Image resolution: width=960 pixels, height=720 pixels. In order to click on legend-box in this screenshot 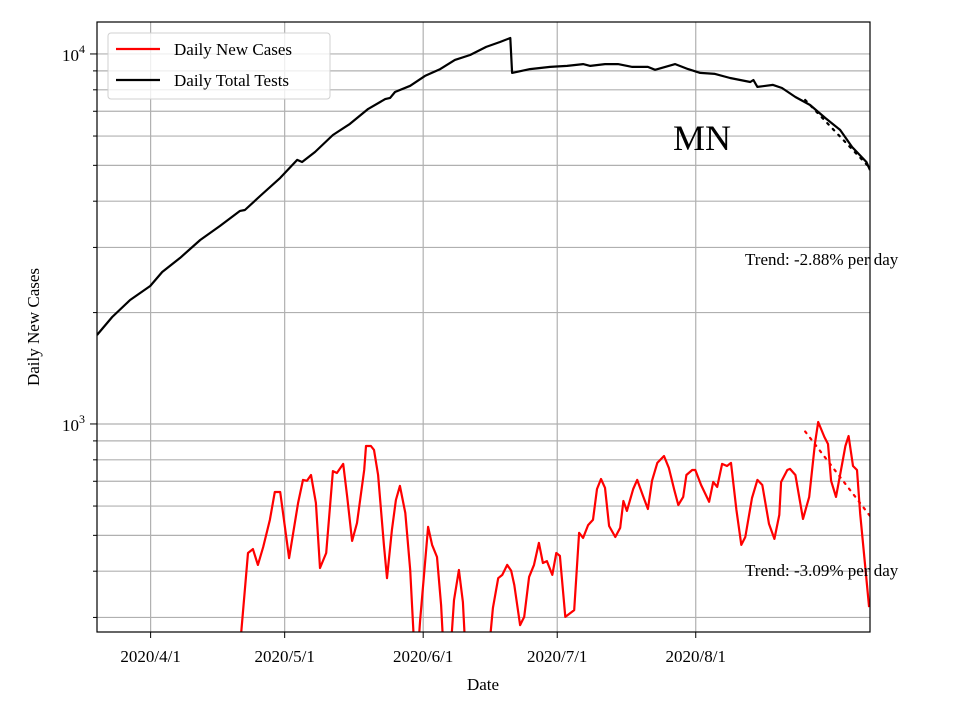, I will do `click(219, 66)`.